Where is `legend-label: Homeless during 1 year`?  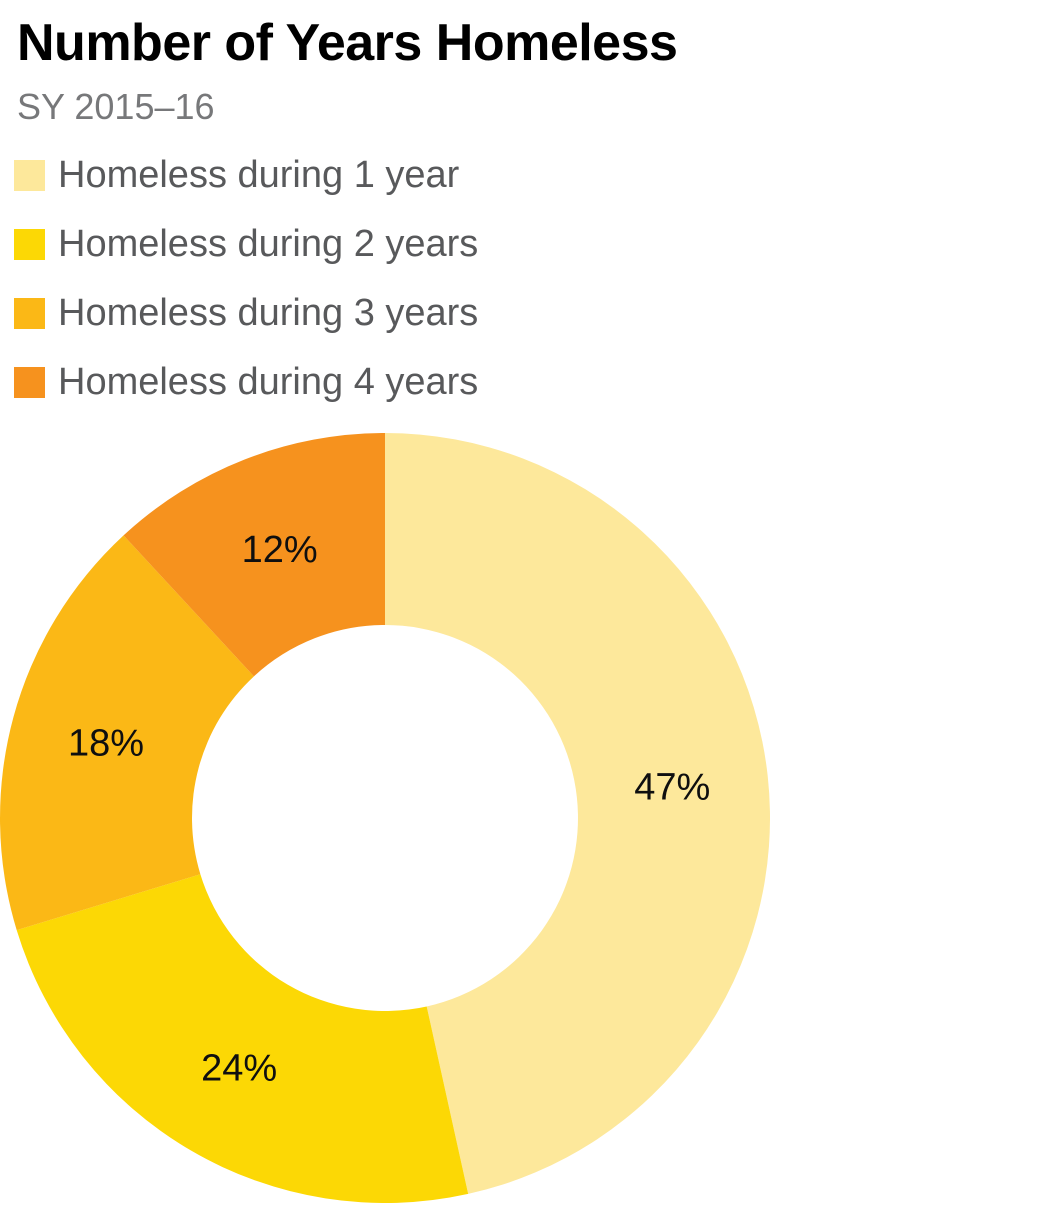
legend-label: Homeless during 1 year is located at coordinates (259, 175).